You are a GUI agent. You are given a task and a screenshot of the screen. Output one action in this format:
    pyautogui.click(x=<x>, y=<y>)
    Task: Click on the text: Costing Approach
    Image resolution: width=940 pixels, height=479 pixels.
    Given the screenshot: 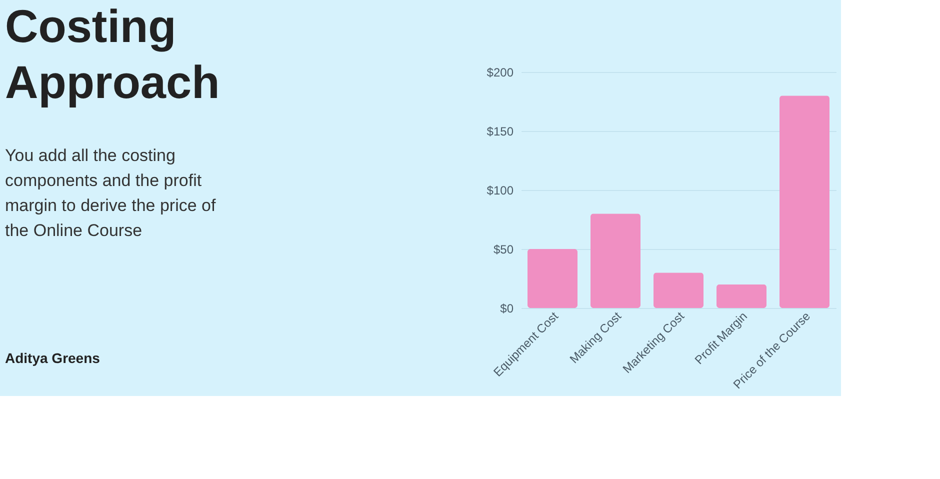 What is the action you would take?
    pyautogui.click(x=112, y=54)
    